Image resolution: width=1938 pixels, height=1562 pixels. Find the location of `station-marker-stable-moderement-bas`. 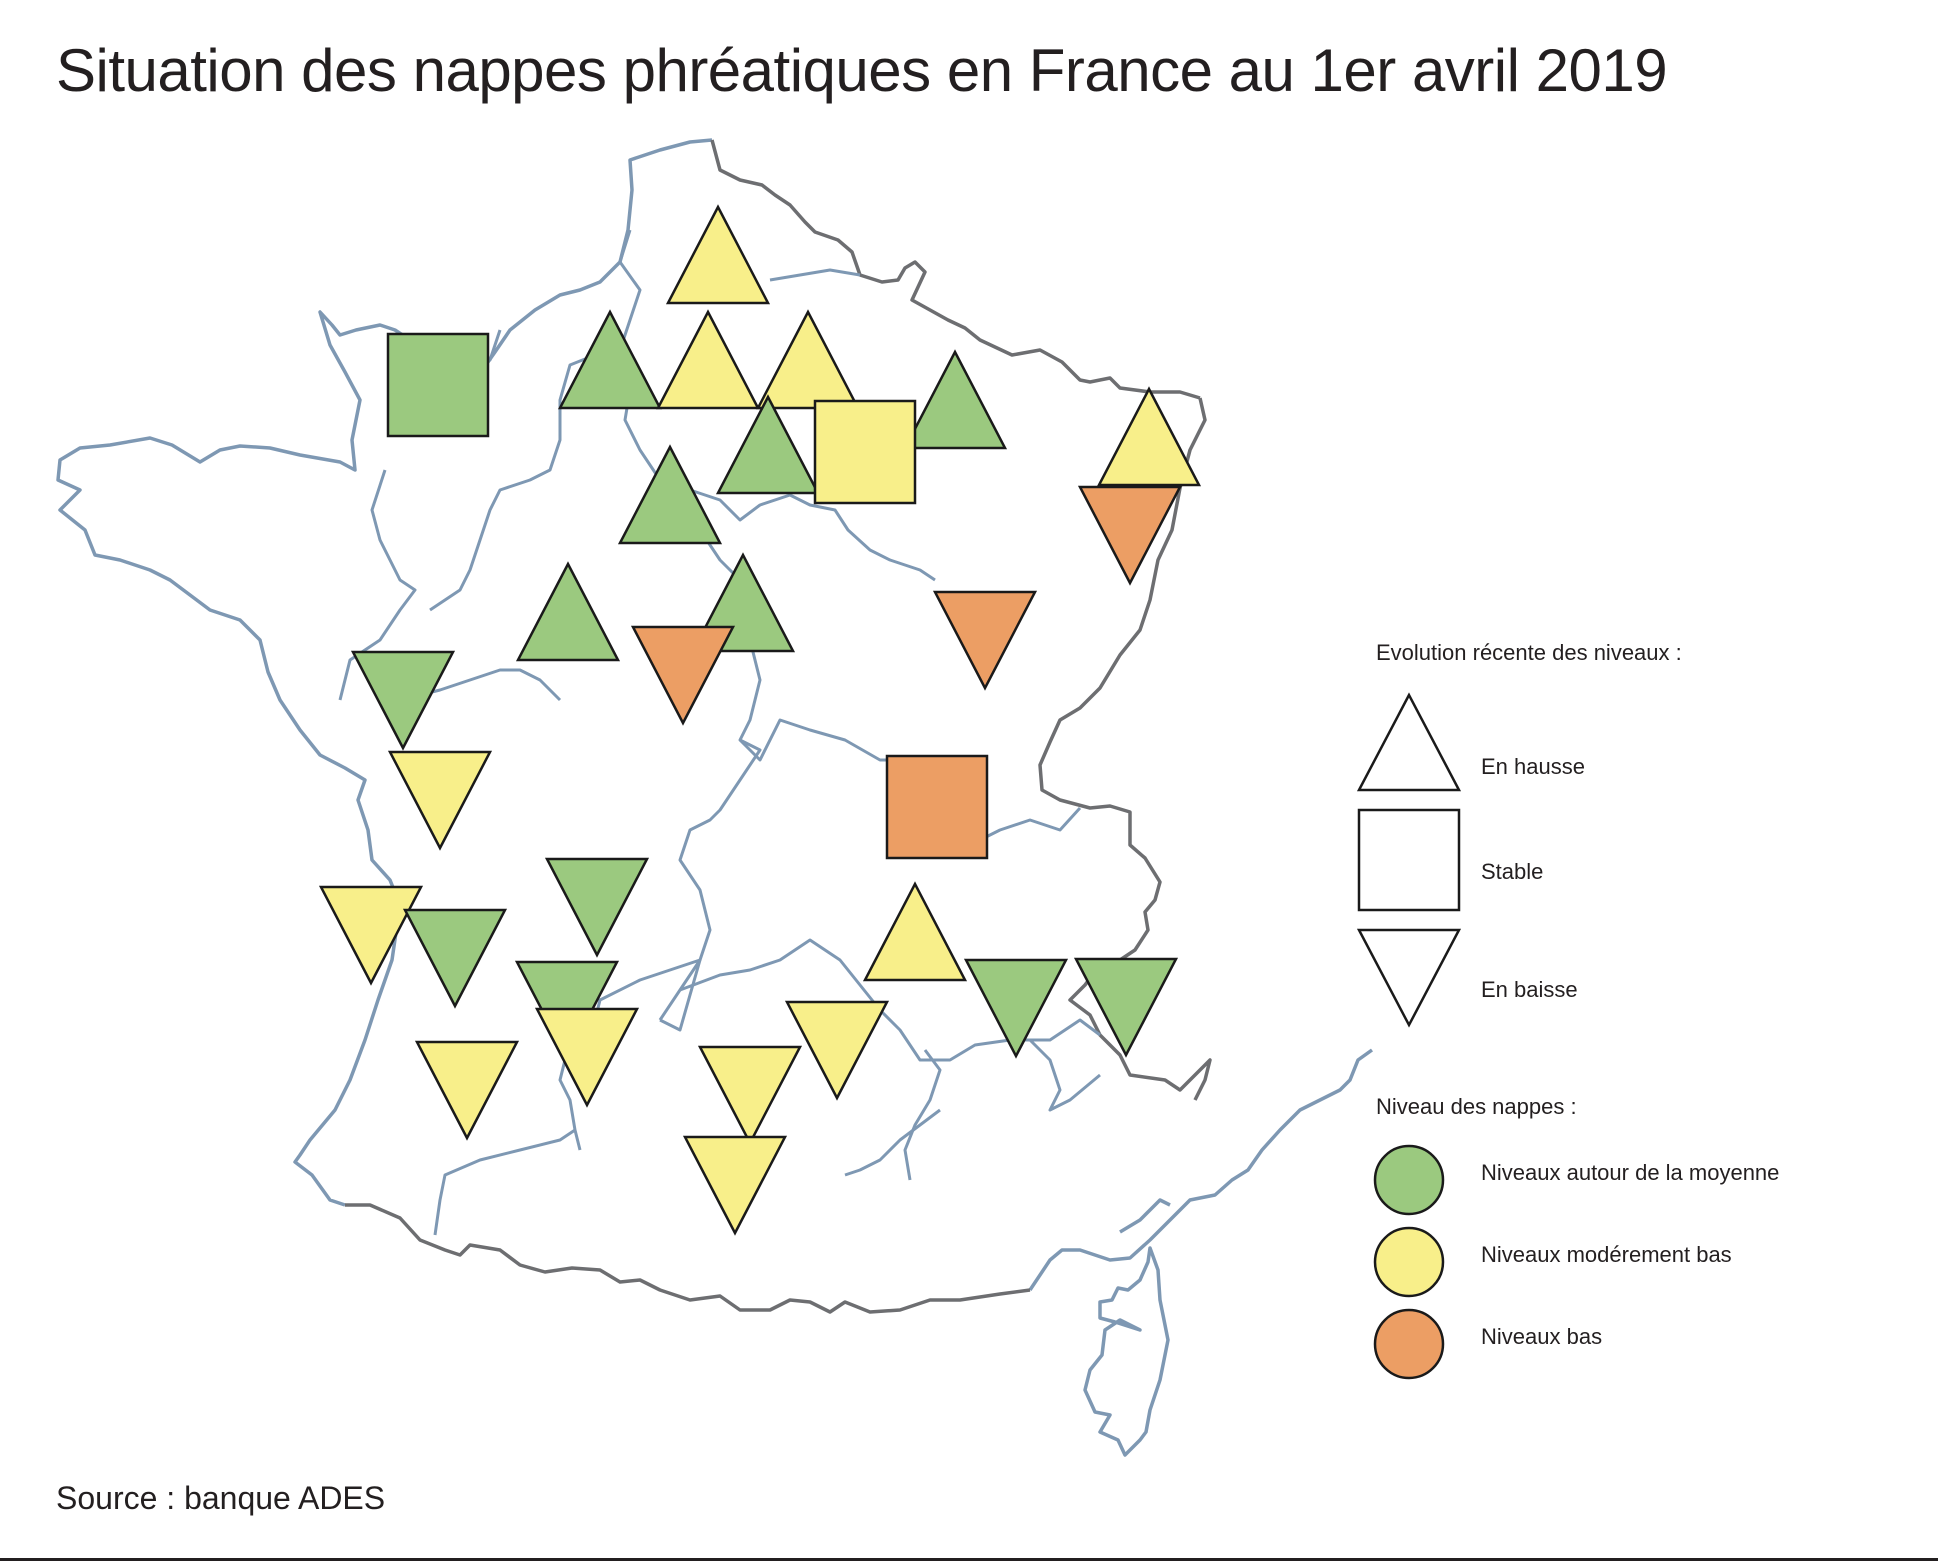

station-marker-stable-moderement-bas is located at coordinates (865, 452).